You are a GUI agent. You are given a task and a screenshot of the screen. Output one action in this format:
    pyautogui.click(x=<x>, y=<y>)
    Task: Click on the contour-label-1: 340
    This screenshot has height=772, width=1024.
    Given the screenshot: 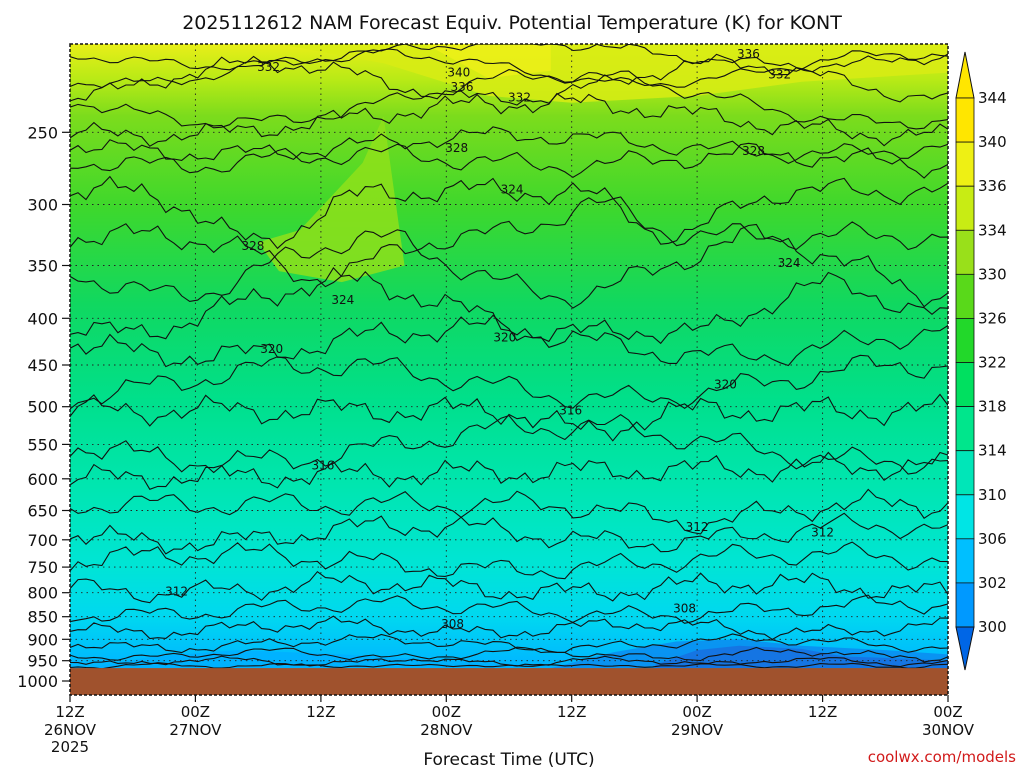 What is the action you would take?
    pyautogui.click(x=458, y=73)
    